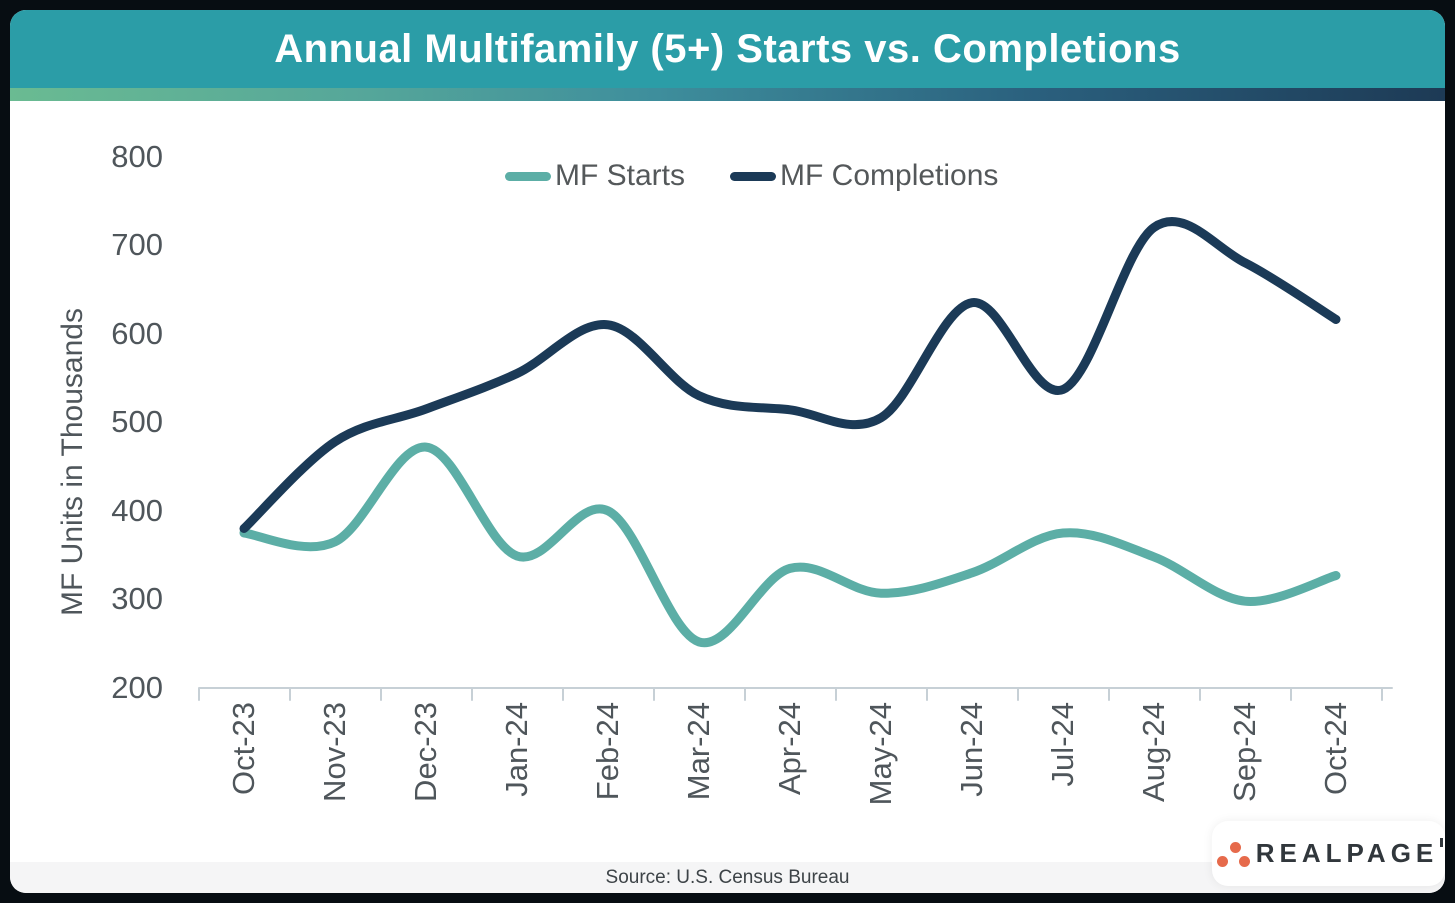 Image resolution: width=1455 pixels, height=903 pixels. What do you see at coordinates (334, 752) in the screenshot?
I see `x-tick-label: Nov-23` at bounding box center [334, 752].